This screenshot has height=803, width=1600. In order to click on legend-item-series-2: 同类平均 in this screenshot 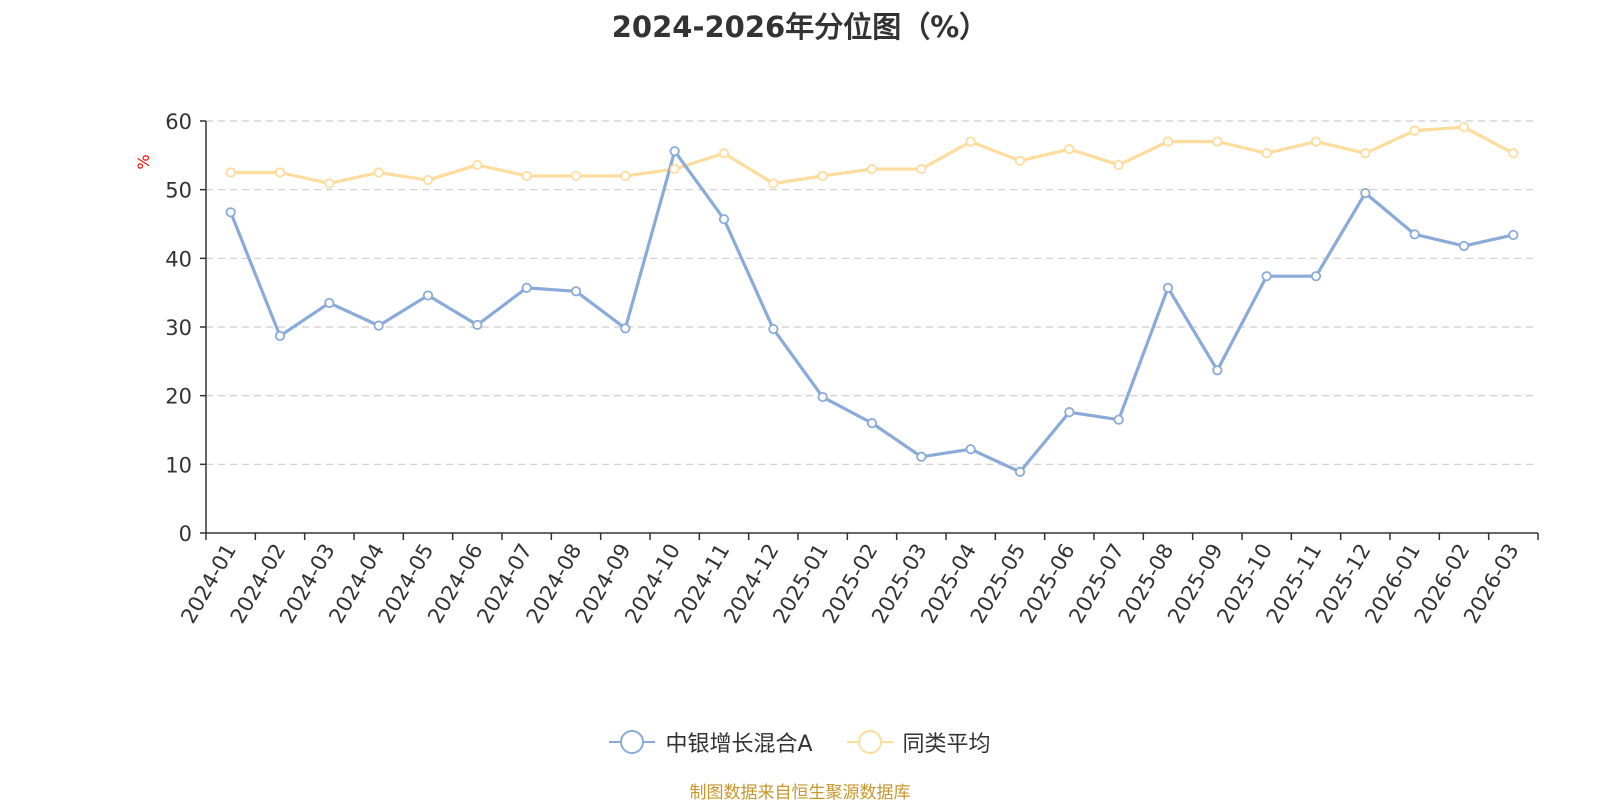, I will do `click(918, 742)`.